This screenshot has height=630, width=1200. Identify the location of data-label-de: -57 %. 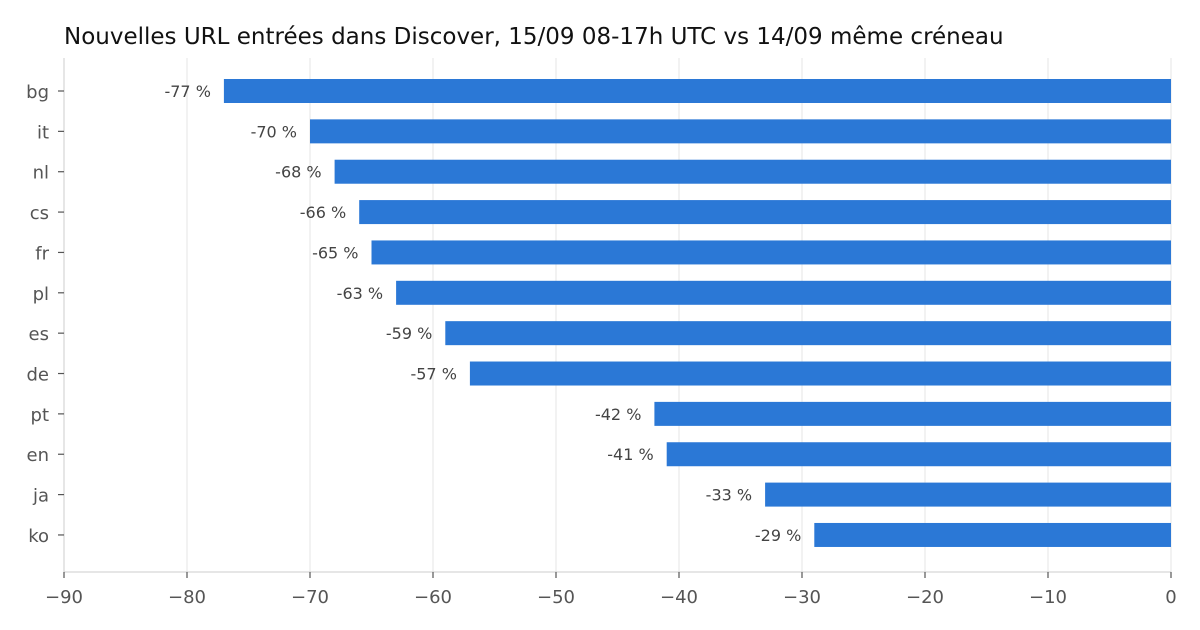
(433, 374).